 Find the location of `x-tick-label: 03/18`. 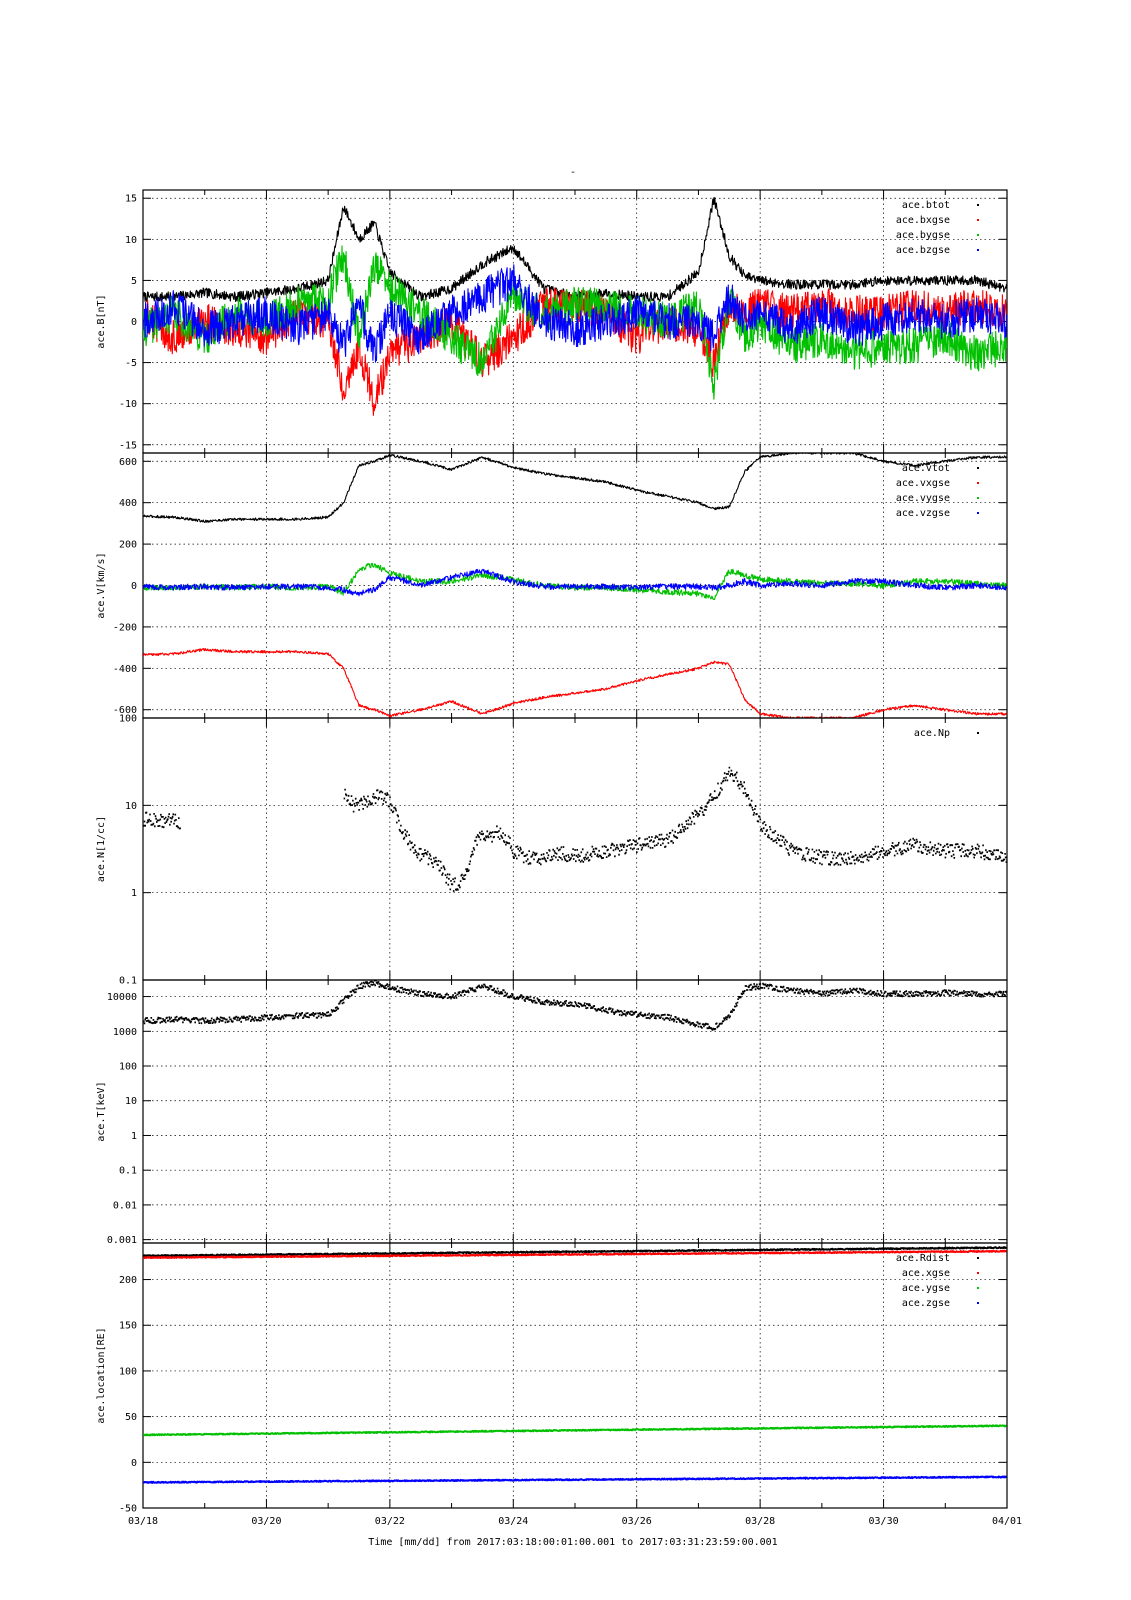

x-tick-label: 03/18 is located at coordinates (143, 1521).